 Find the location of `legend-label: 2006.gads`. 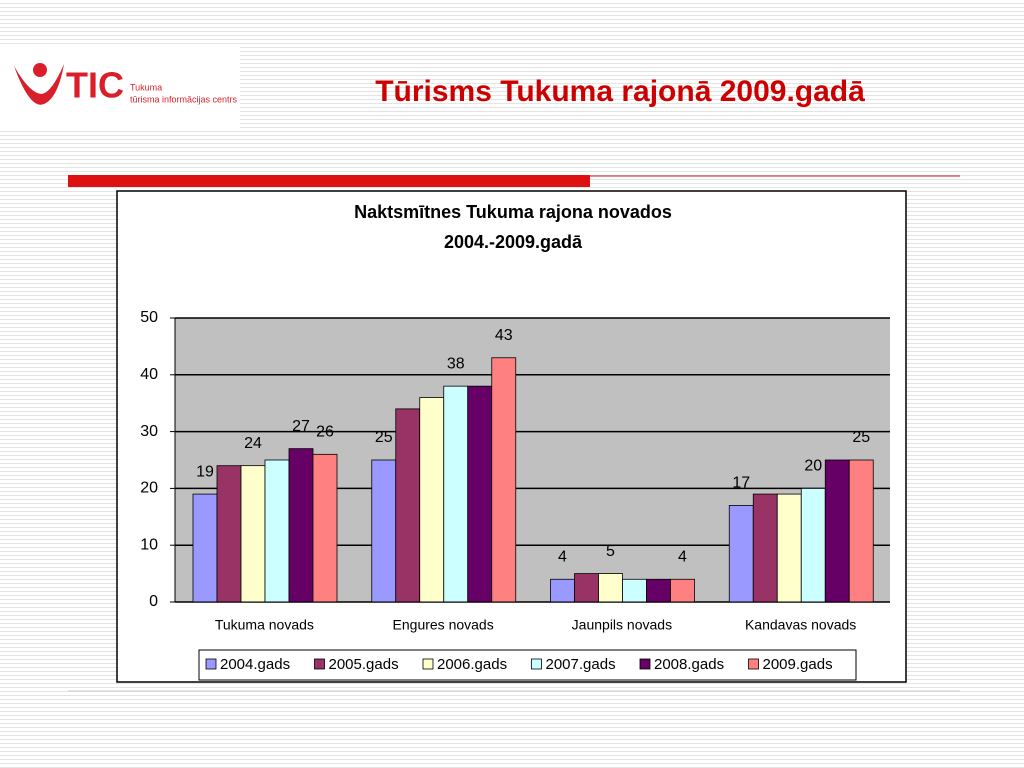

legend-label: 2006.gads is located at coordinates (472, 664).